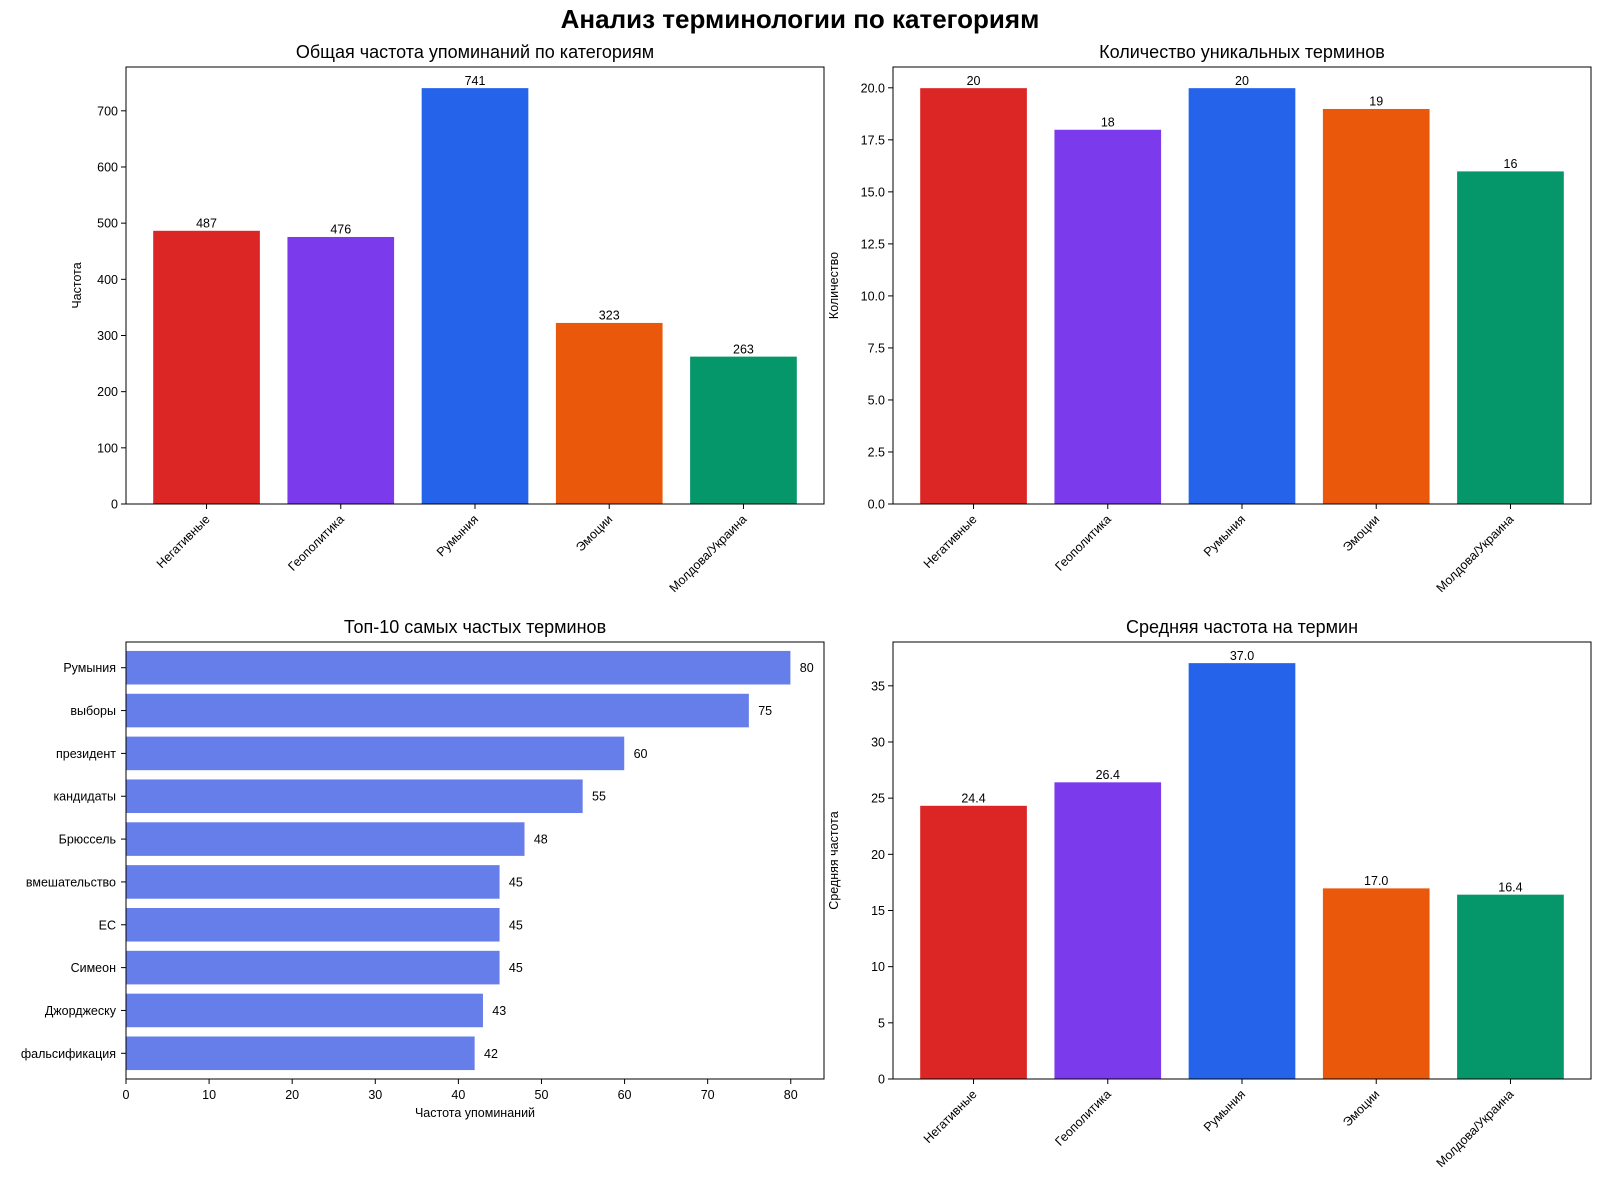 Image resolution: width=1600 pixels, height=1189 pixels. Describe the element at coordinates (873, 296) in the screenshot. I see `y-tick-label: 10.0` at that location.